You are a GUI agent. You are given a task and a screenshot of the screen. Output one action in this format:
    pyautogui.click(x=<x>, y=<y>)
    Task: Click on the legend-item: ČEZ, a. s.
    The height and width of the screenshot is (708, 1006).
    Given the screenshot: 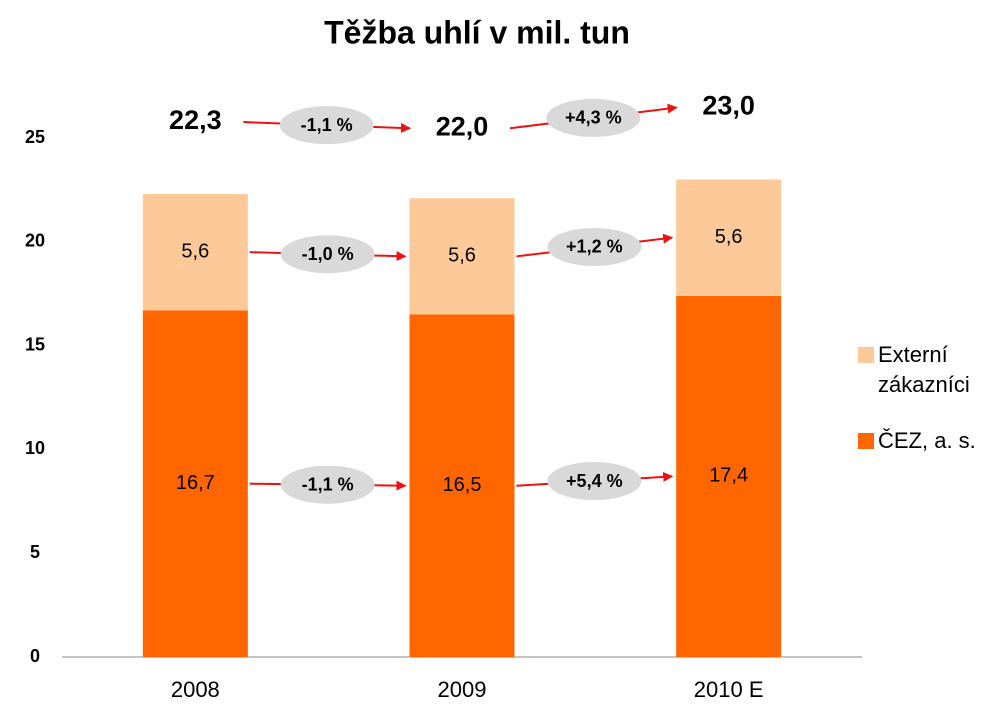 What is the action you would take?
    pyautogui.click(x=928, y=441)
    